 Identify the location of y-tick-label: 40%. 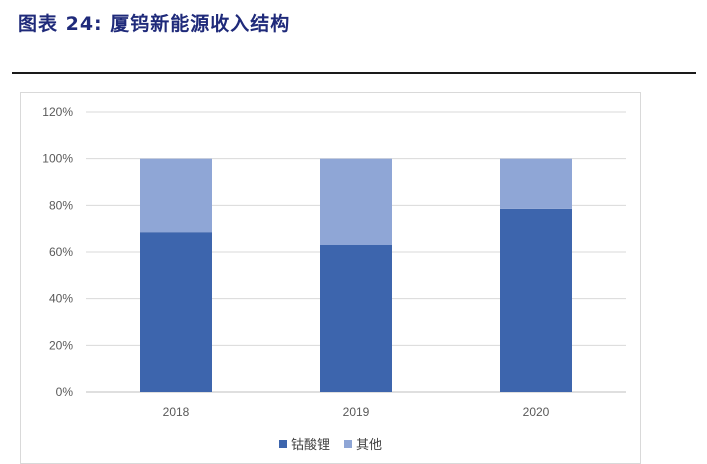
(61, 299).